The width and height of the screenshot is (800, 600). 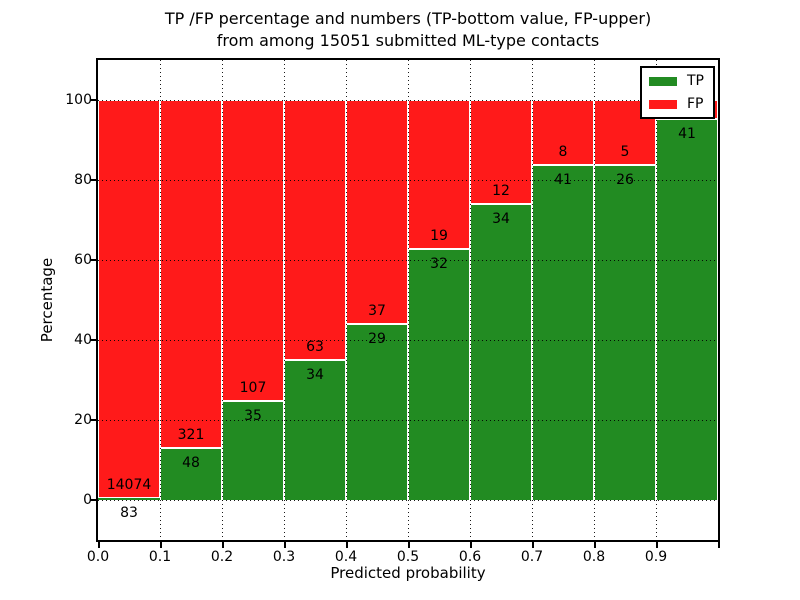 I want to click on x-tick-label: 0.6, so click(x=470, y=557).